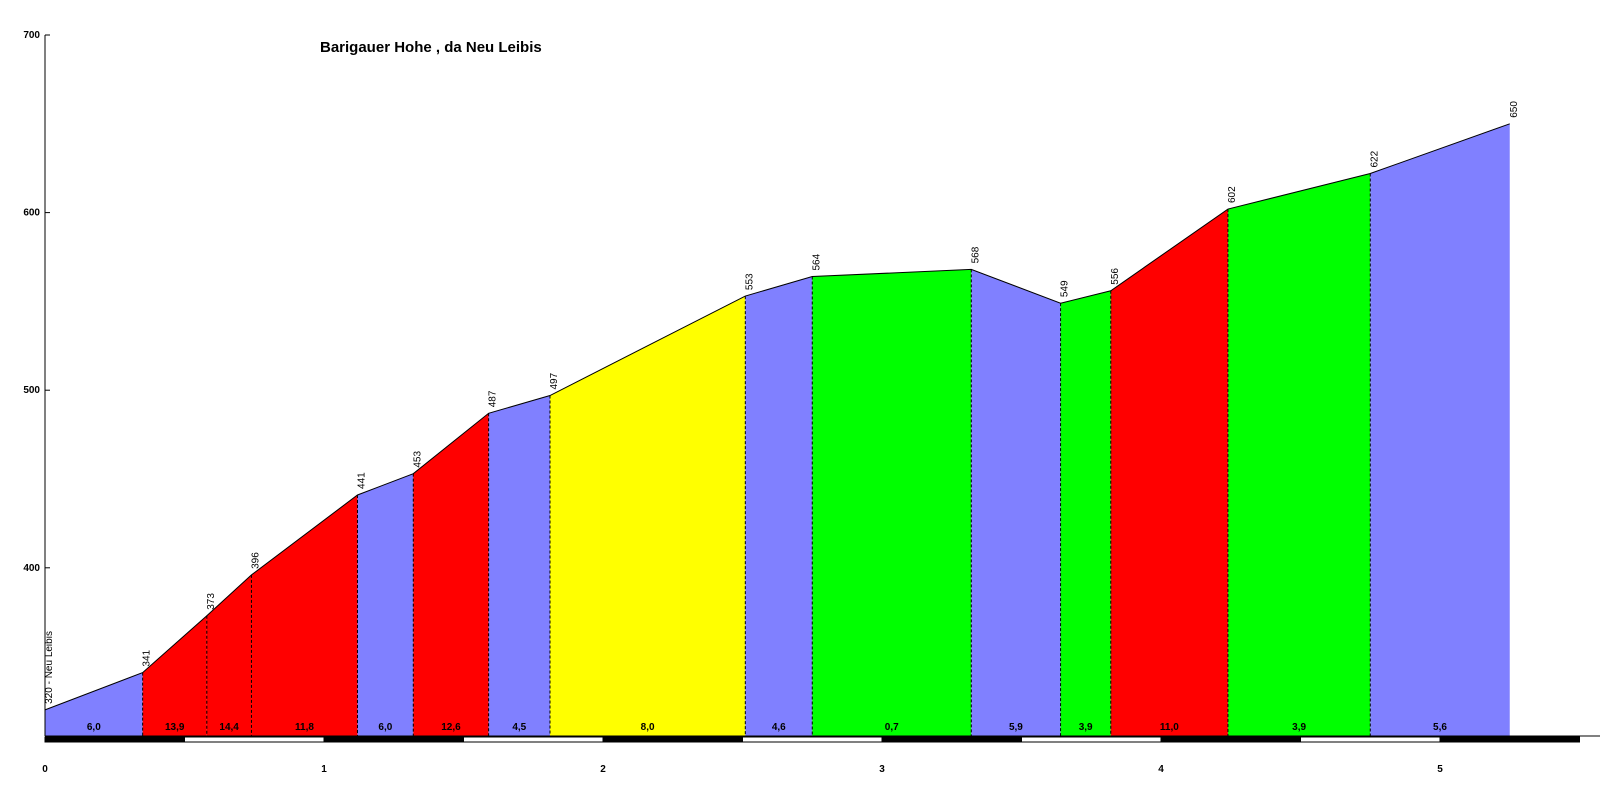 This screenshot has width=1600, height=800. I want to click on x-tick-label: 5, so click(1440, 769).